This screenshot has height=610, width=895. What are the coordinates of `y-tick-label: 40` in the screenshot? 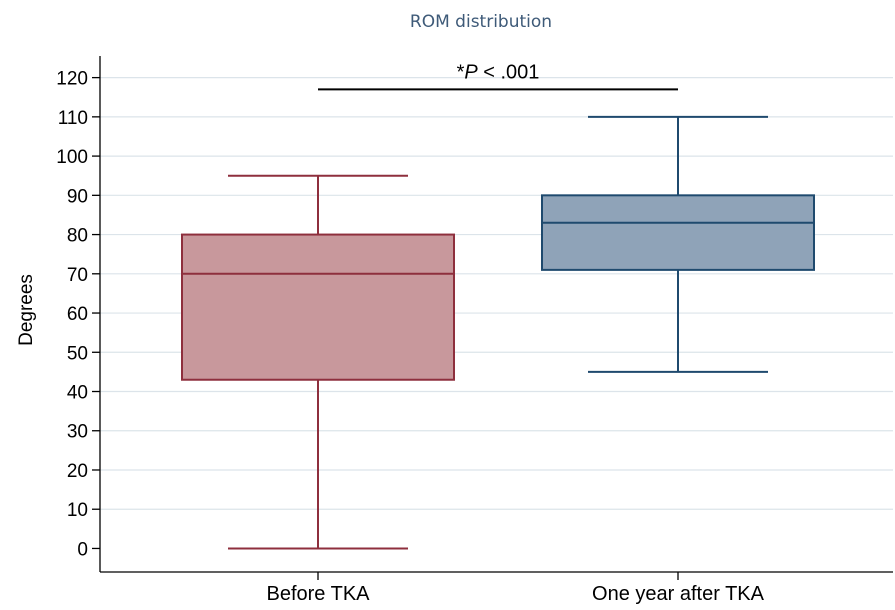 It's located at (77, 393).